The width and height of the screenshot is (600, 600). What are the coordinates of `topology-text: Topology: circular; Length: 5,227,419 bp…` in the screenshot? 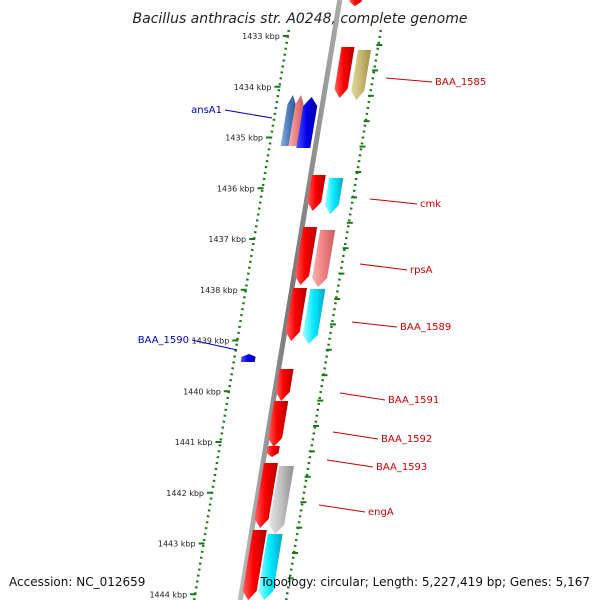 It's located at (424, 582).